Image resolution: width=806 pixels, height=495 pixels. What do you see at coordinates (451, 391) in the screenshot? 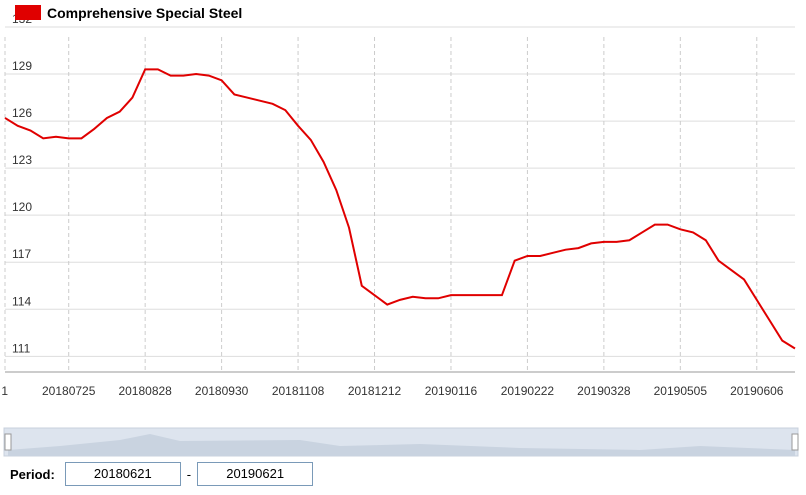
I see `x-tick-label: 20190116` at bounding box center [451, 391].